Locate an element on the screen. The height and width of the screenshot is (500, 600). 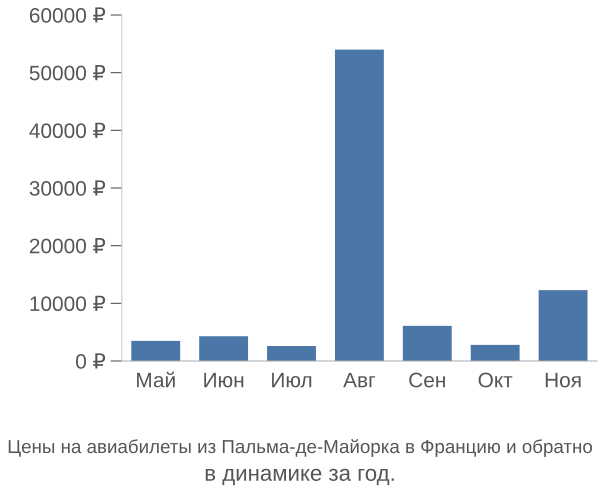
y-tick-label: 50000 ₽ is located at coordinates (68, 72).